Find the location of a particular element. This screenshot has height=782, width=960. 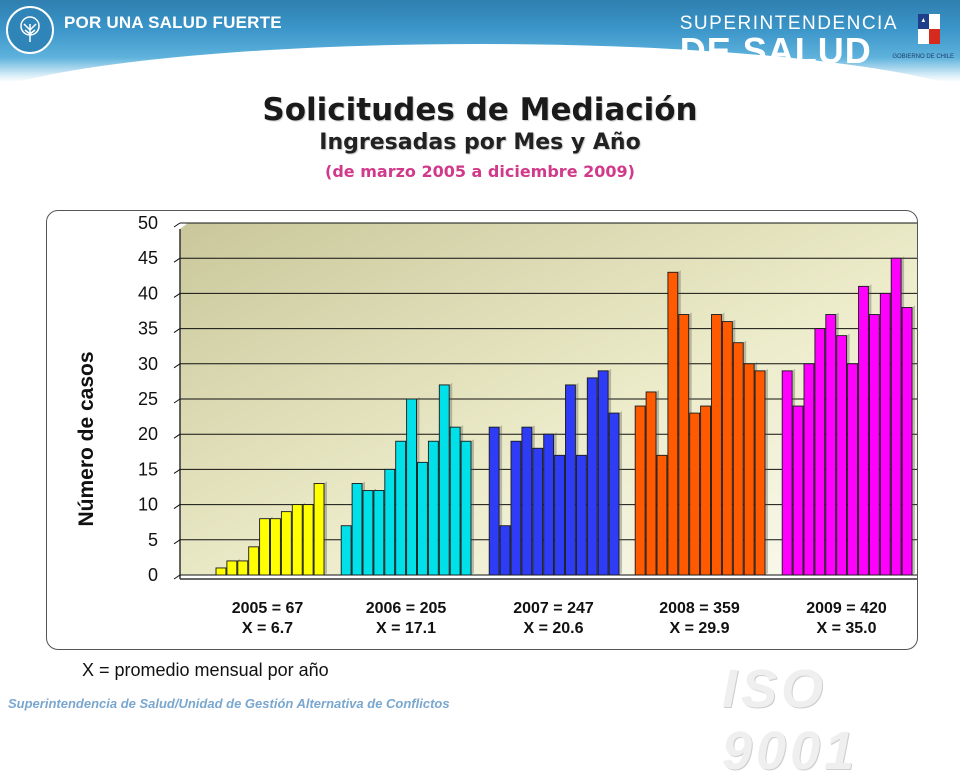

year-total-label: 2006 = 205 is located at coordinates (406, 608).